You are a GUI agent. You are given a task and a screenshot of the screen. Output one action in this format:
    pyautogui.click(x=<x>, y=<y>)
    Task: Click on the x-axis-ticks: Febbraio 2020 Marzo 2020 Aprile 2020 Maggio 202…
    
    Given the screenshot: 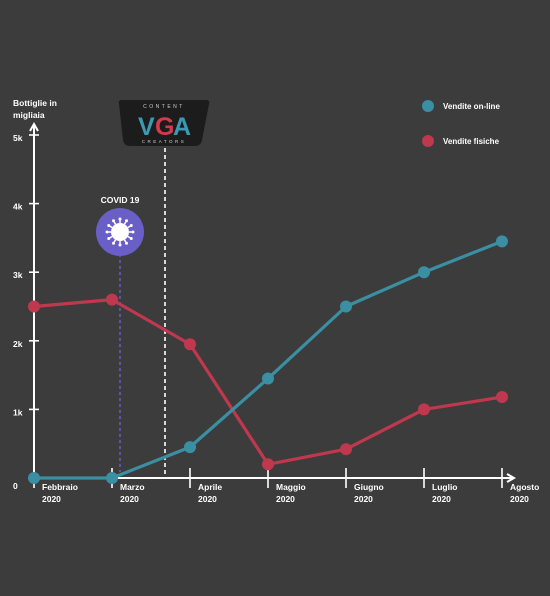 What is the action you would take?
    pyautogui.click(x=286, y=486)
    